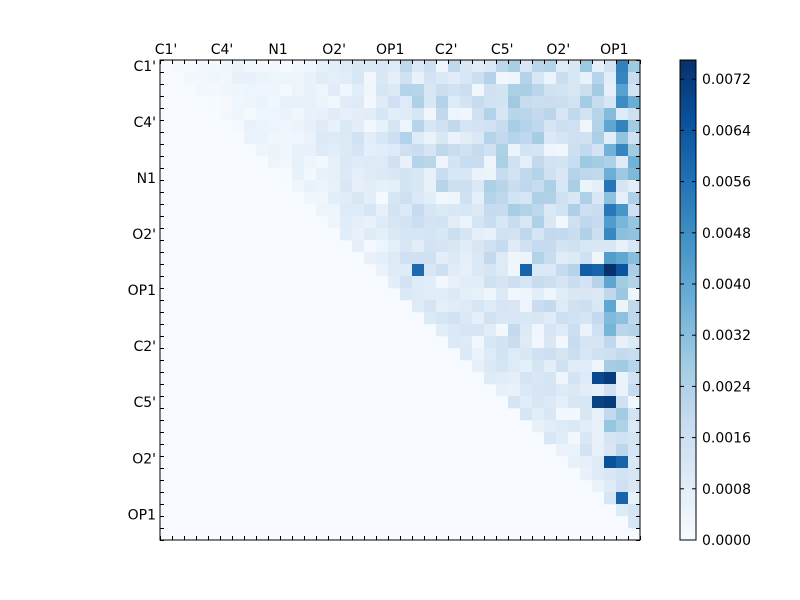  Describe the element at coordinates (446, 50) in the screenshot. I see `x-tick-label: C2'` at that location.